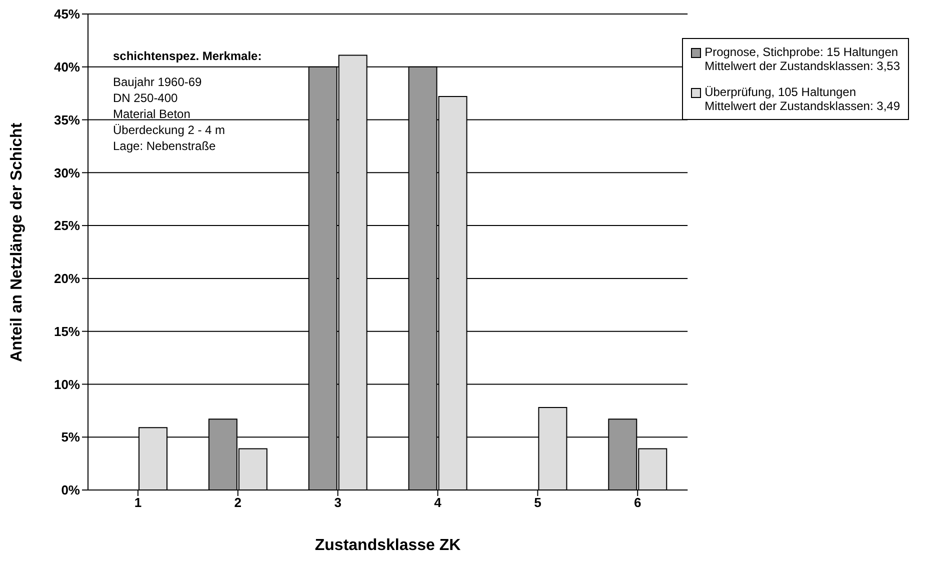  Describe the element at coordinates (151, 114) in the screenshot. I see `text: Material Beton` at that location.